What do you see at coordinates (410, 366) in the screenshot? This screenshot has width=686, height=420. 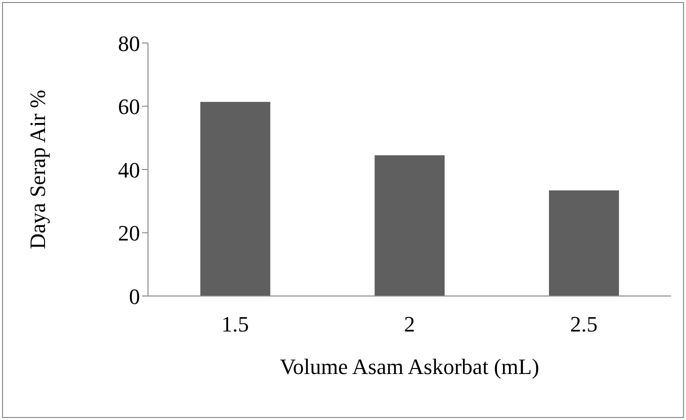 I see `x-axis-title: Volume Asam Askorbat (mL)` at bounding box center [410, 366].